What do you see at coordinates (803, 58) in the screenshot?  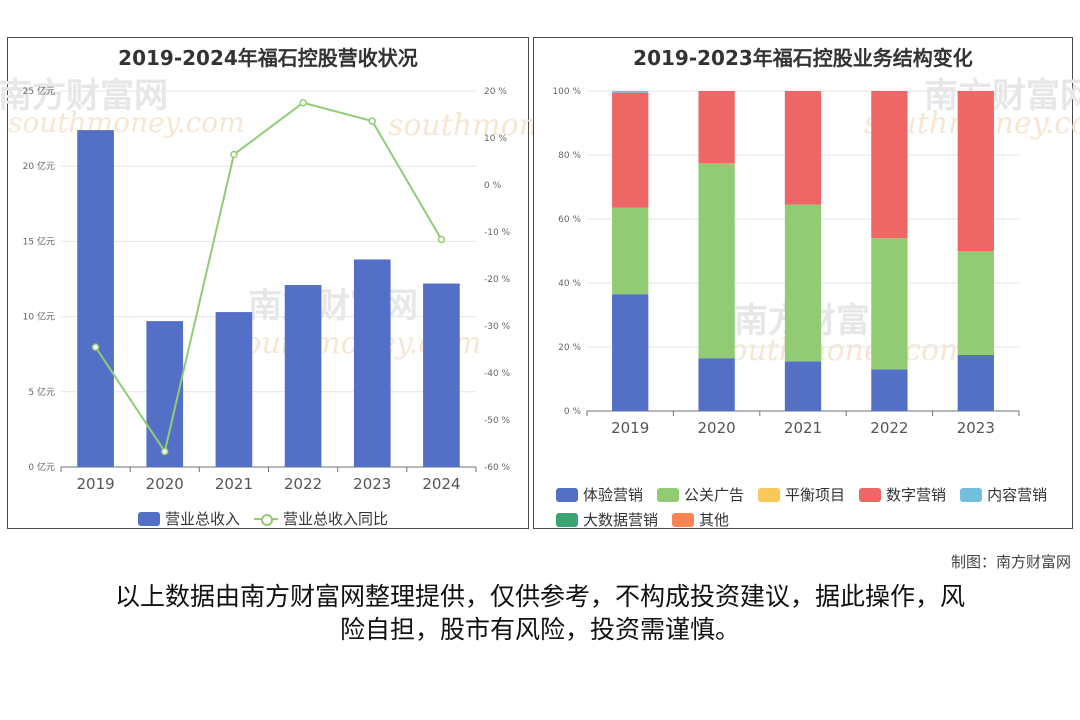 I see `structure-chart-title: 2019-2023年福石控股业务结构变化` at bounding box center [803, 58].